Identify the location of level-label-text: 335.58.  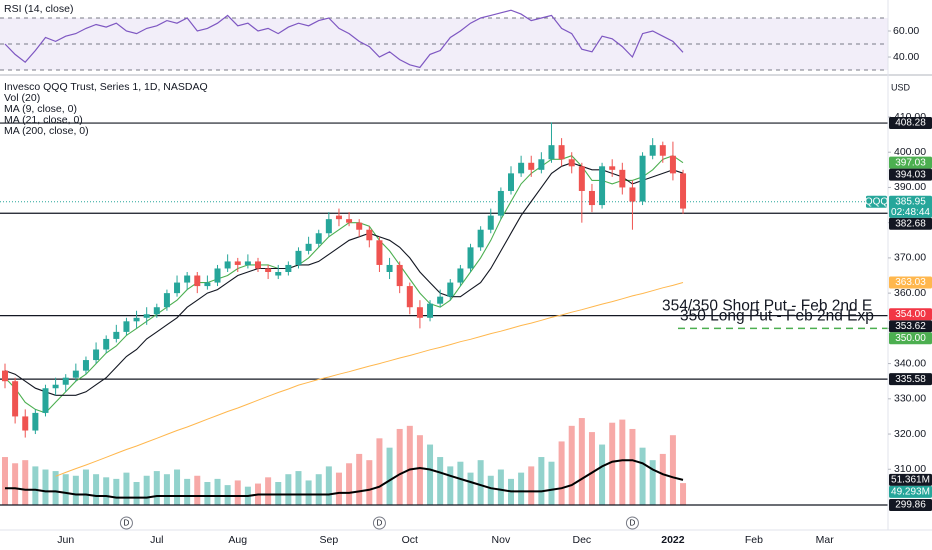
(910, 379).